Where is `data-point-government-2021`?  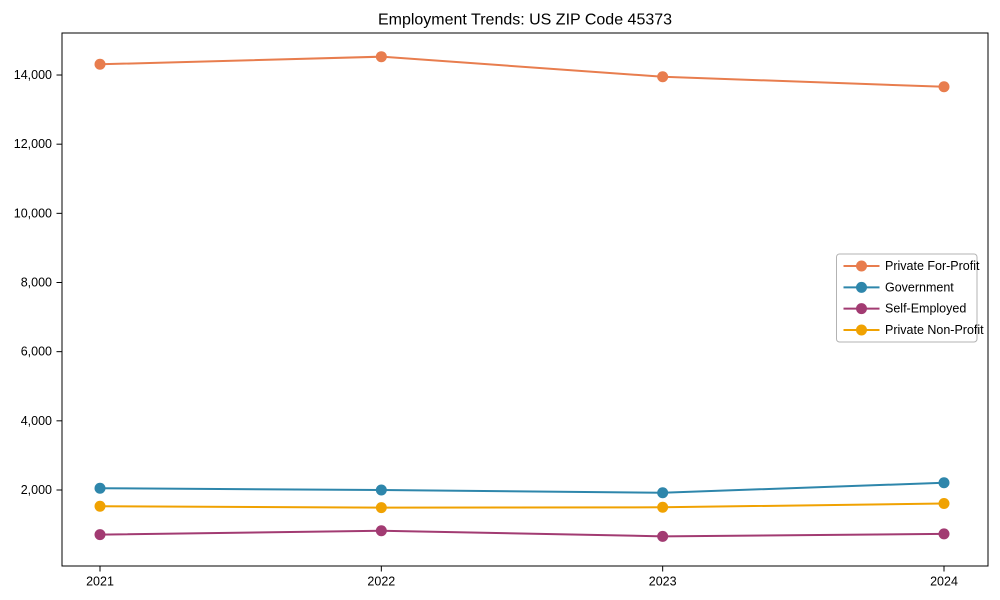 data-point-government-2021 is located at coordinates (100, 488).